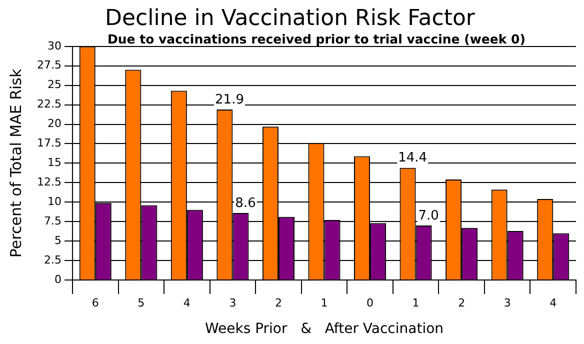 This screenshot has height=344, width=584. What do you see at coordinates (53, 259) in the screenshot?
I see `y-tick-label: 2.5` at bounding box center [53, 259].